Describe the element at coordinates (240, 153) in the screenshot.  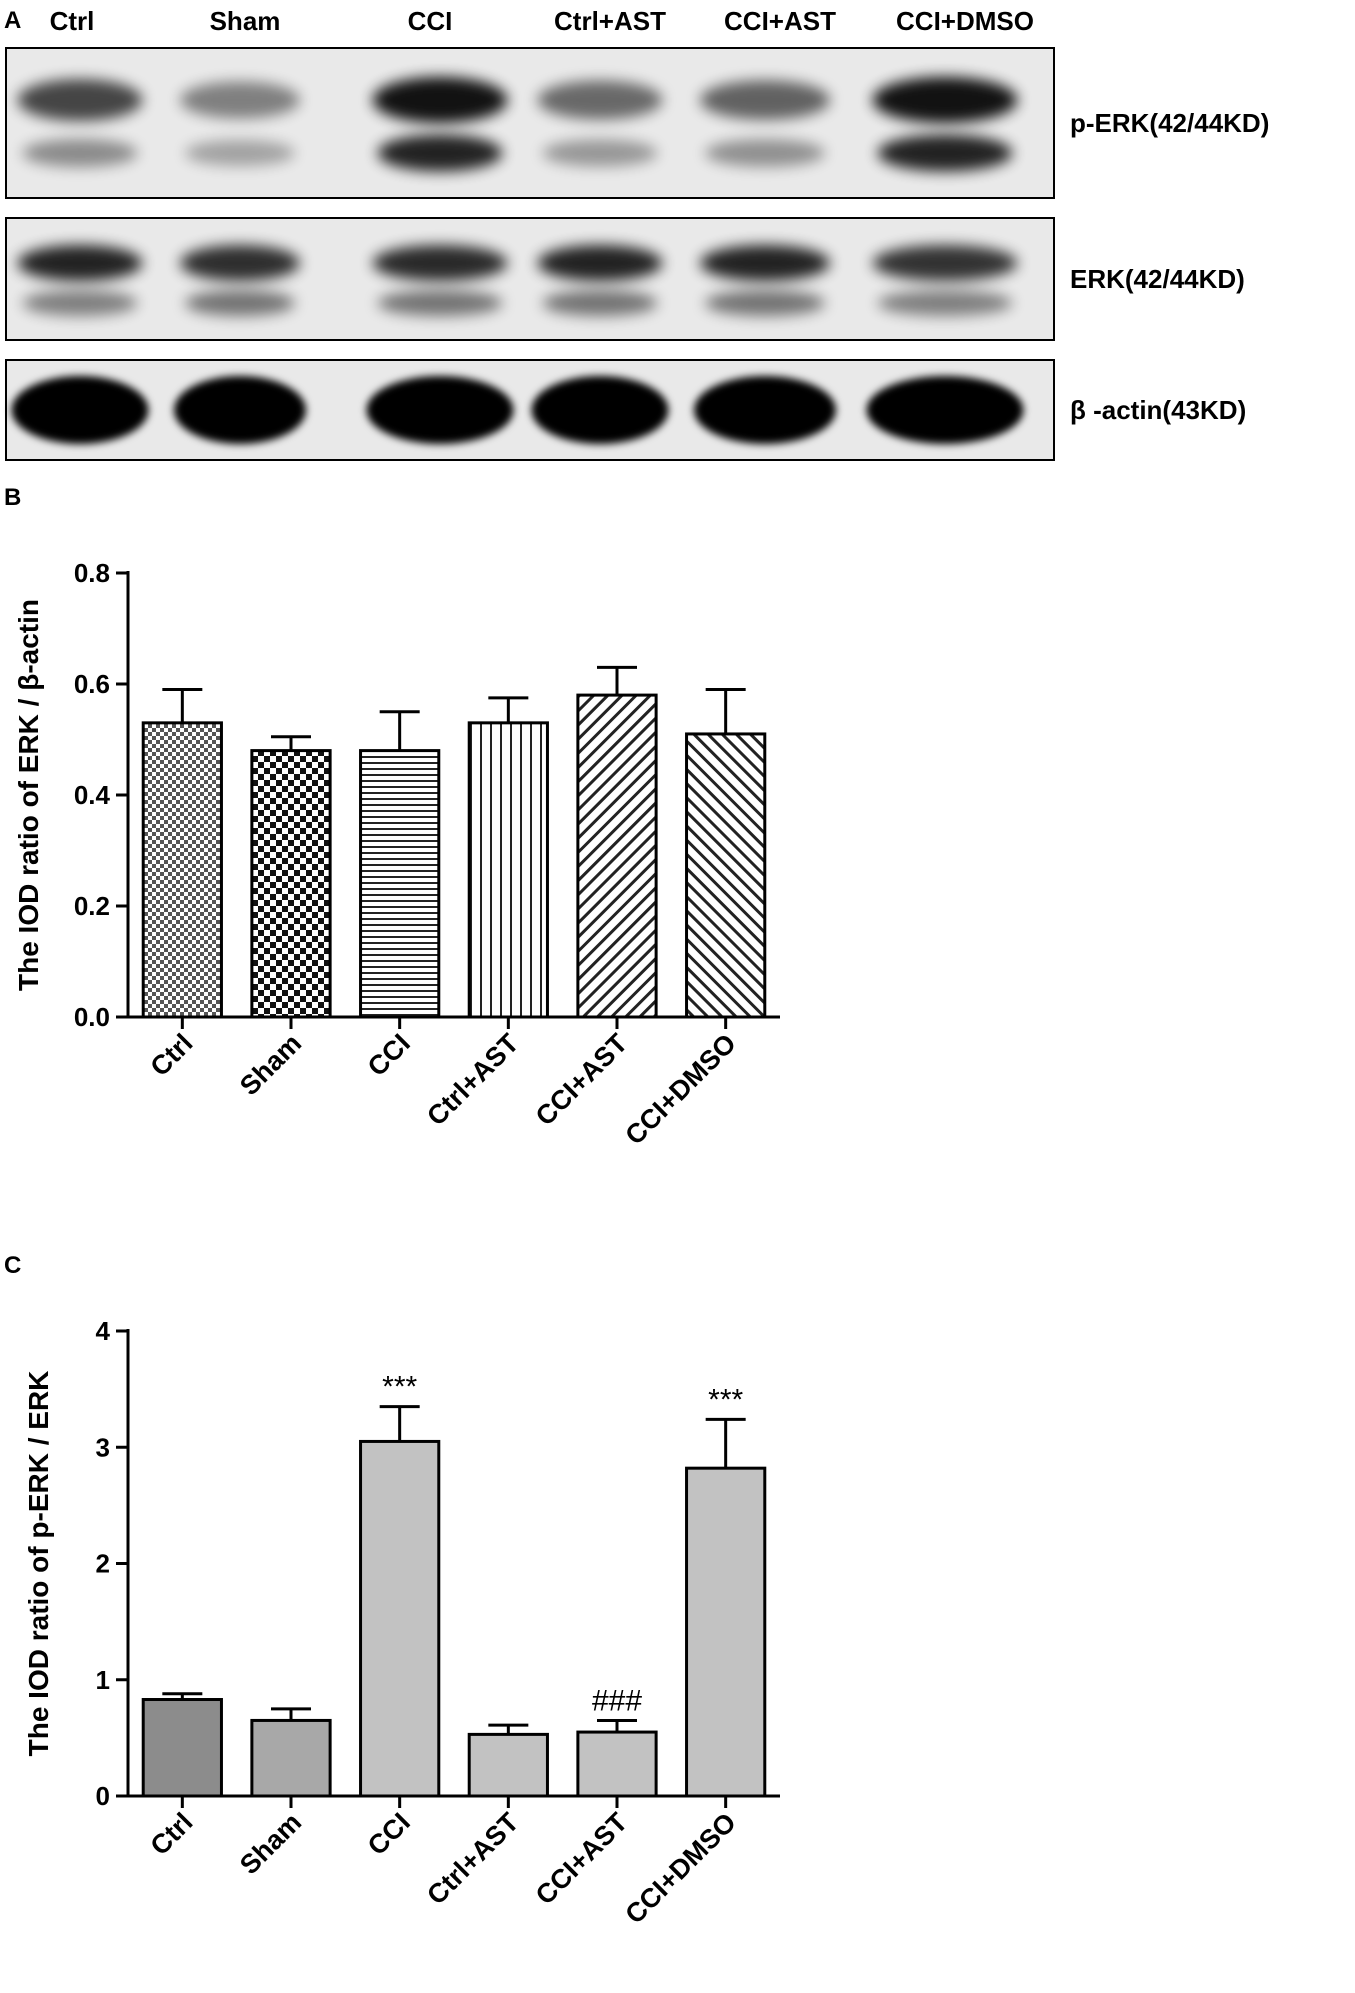
I see `band-lower-p-erk-42-44kd-sham` at that location.